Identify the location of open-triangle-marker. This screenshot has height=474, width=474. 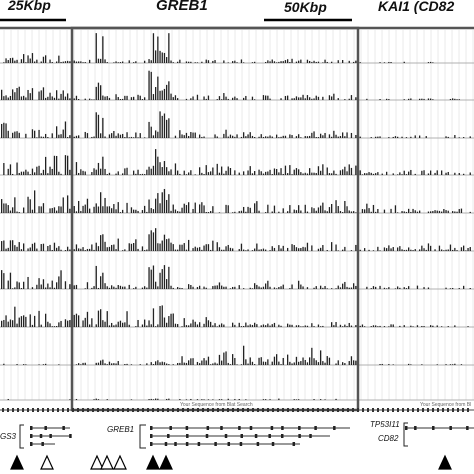
(120, 462).